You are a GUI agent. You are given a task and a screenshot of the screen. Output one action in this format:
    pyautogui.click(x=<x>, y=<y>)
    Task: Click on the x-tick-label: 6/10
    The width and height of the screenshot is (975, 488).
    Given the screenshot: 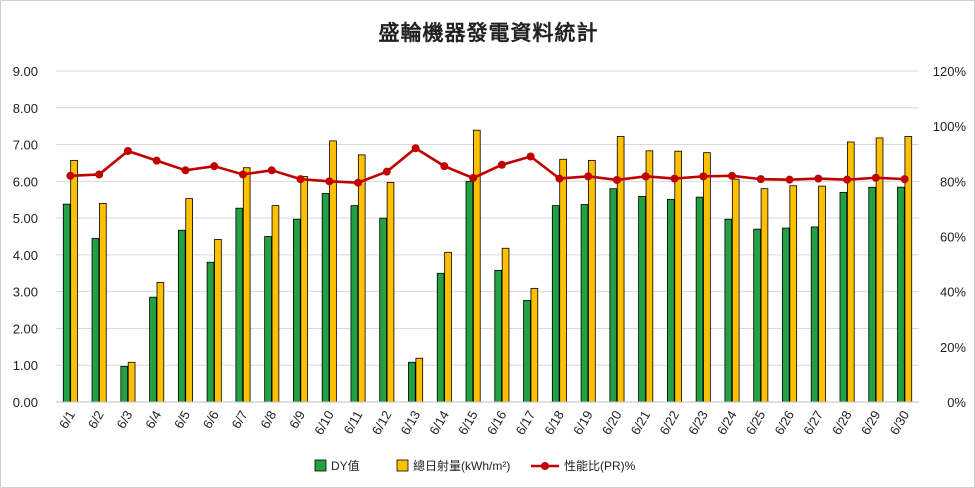 What is the action you would take?
    pyautogui.click(x=324, y=422)
    